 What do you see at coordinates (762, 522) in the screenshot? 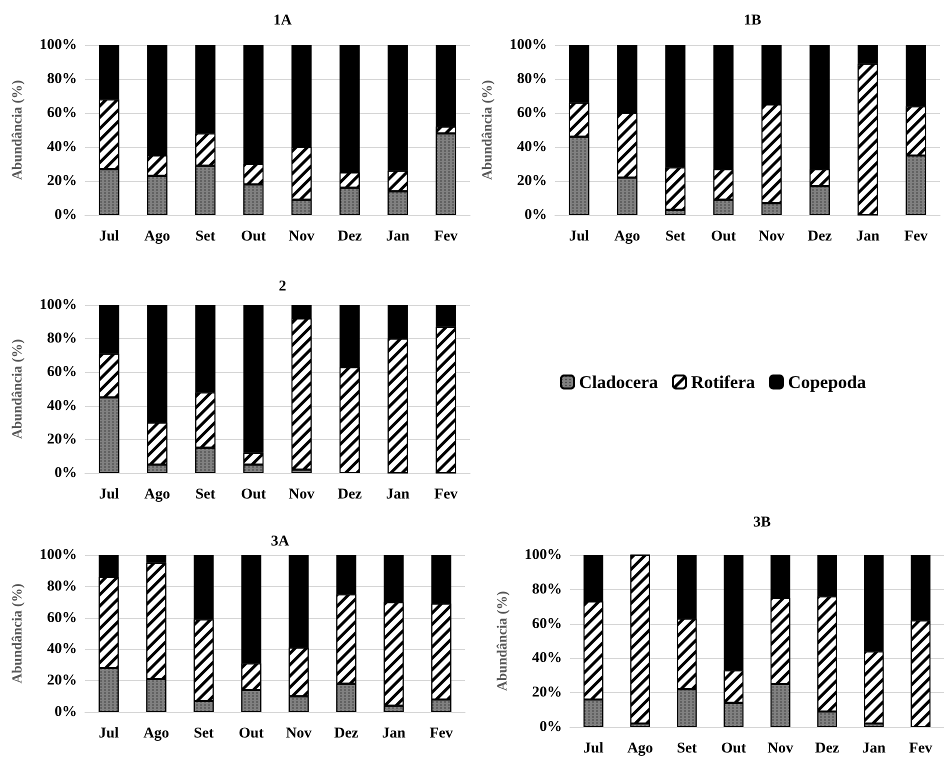
I see `chart-title: 3B` at bounding box center [762, 522].